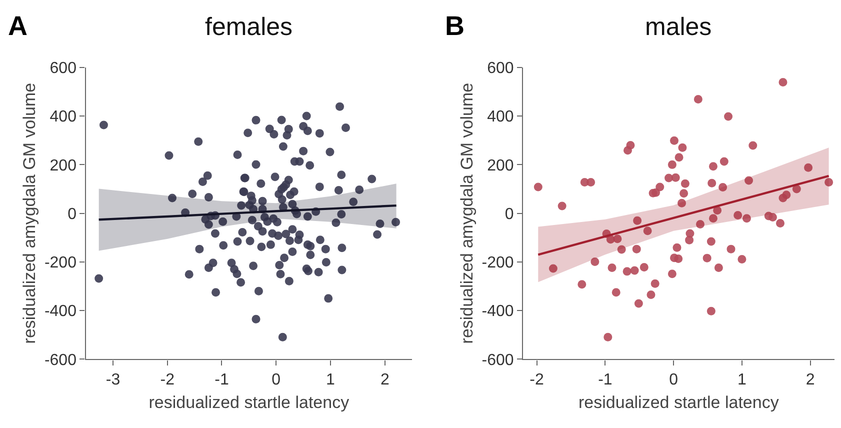  What do you see at coordinates (249, 27) in the screenshot?
I see `chart-title: females` at bounding box center [249, 27].